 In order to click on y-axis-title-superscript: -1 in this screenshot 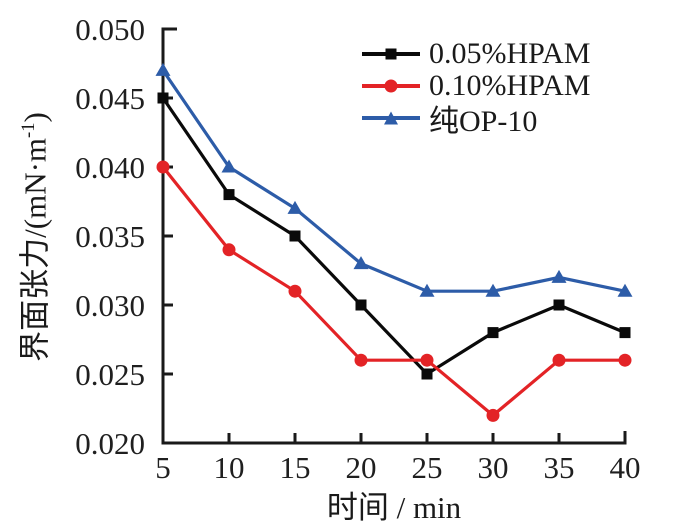, I will do `click(28, 130)`.